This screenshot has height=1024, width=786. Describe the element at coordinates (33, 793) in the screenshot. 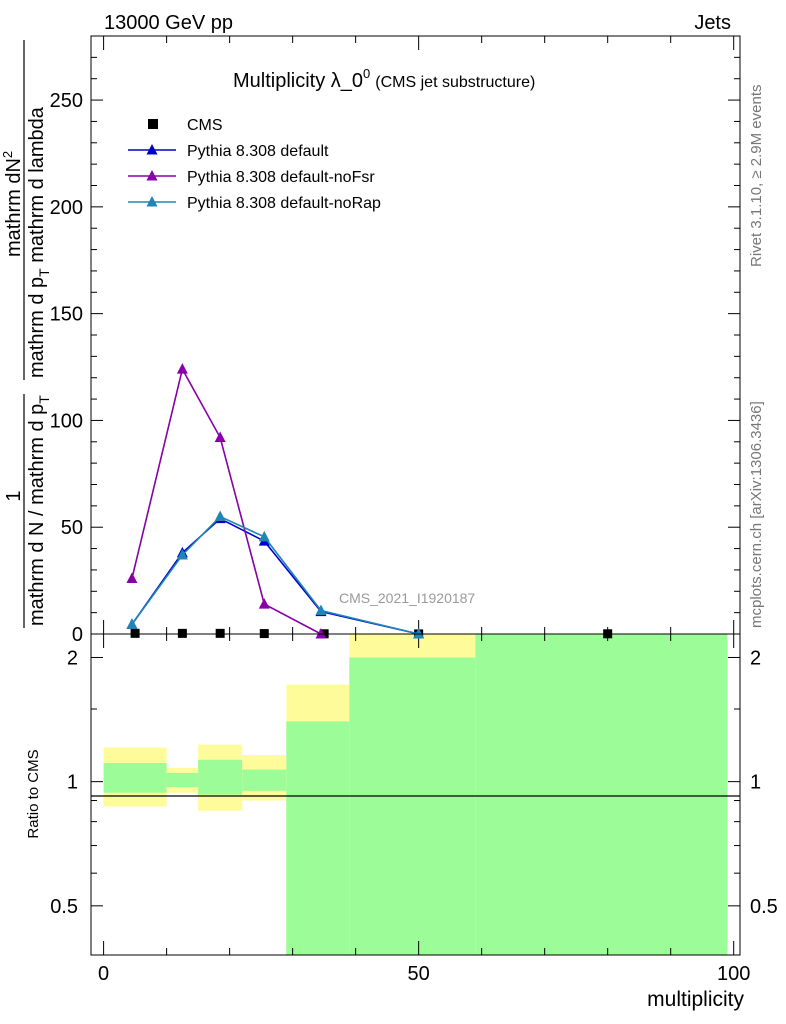

I see `ratio-ylabel: Ratio to CMS` at that location.